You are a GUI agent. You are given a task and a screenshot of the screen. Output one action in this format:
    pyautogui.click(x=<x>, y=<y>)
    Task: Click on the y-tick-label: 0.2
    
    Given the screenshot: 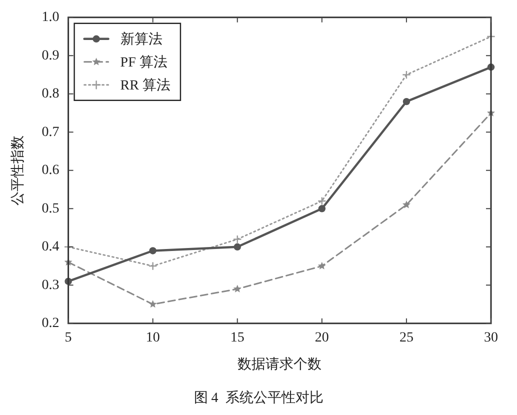 What is the action you would take?
    pyautogui.click(x=51, y=324)
    